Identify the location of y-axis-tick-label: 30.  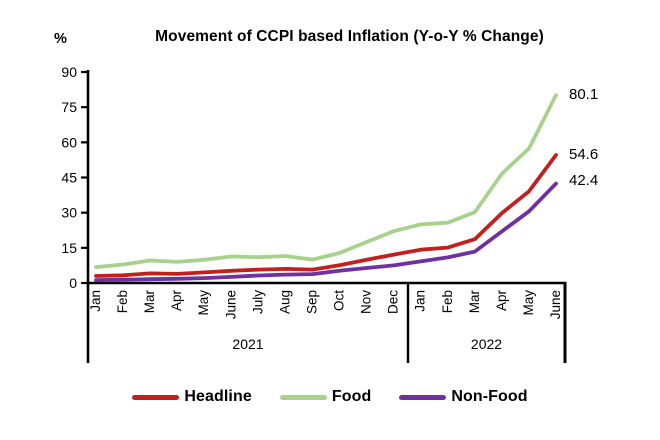
(69, 213).